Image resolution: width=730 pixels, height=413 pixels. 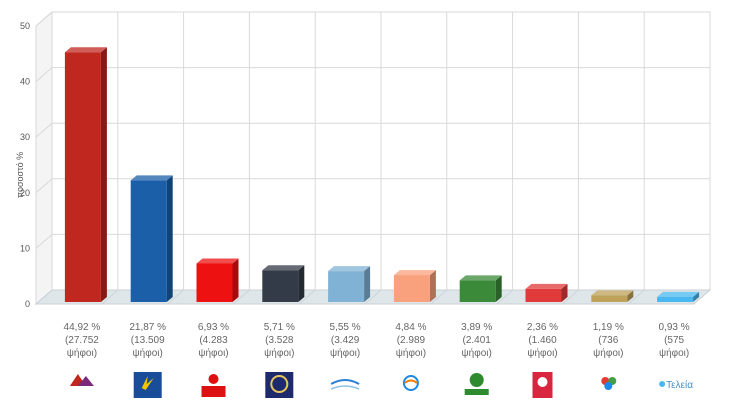 What do you see at coordinates (345, 327) in the screenshot?
I see `data-label: 5,55 %` at bounding box center [345, 327].